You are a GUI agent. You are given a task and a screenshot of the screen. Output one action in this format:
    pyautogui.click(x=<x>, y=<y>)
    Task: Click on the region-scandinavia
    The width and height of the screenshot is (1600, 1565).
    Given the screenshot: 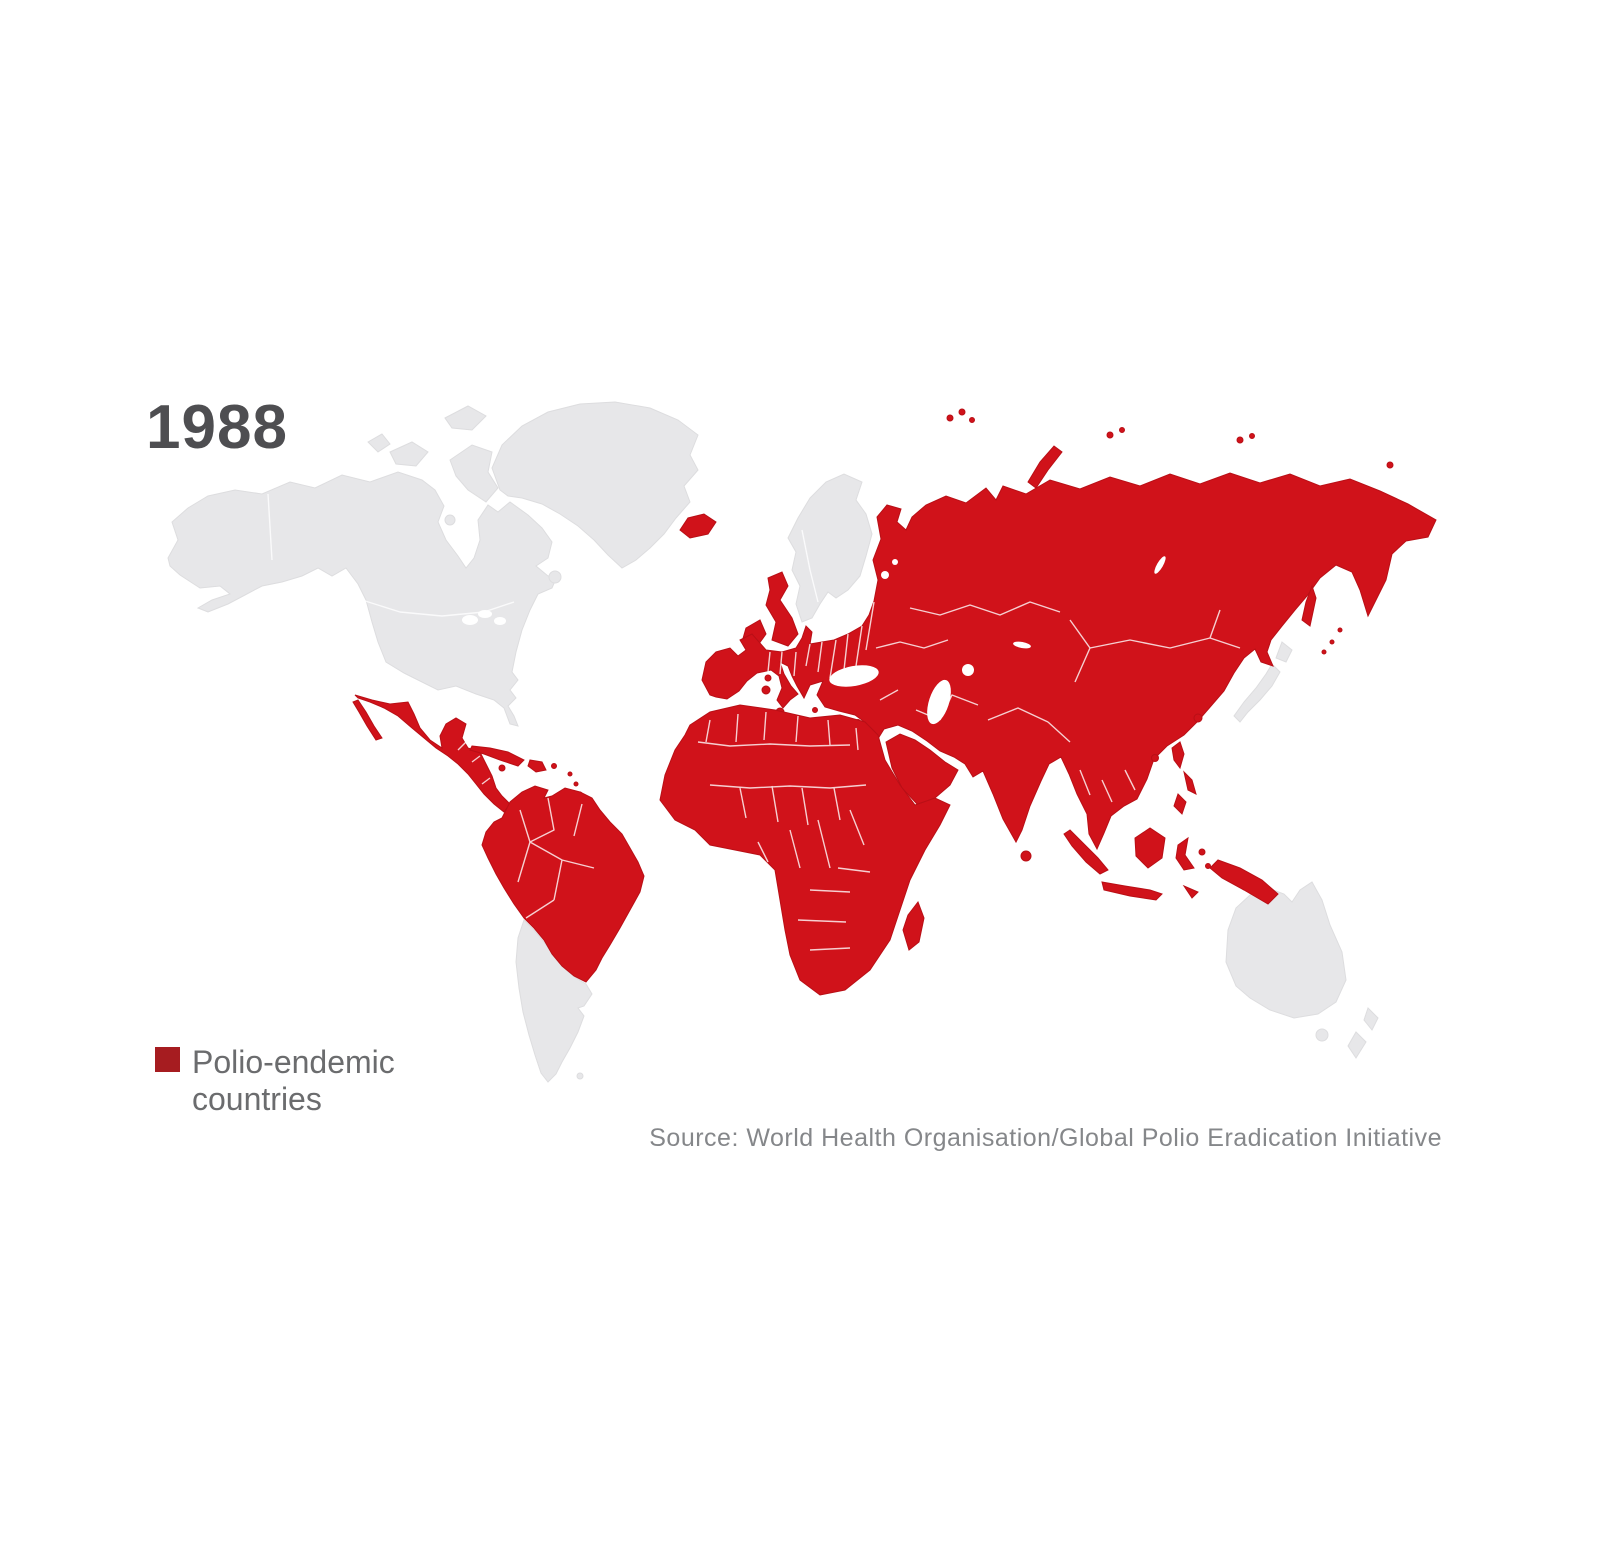 What is the action you would take?
    pyautogui.click(x=830, y=548)
    